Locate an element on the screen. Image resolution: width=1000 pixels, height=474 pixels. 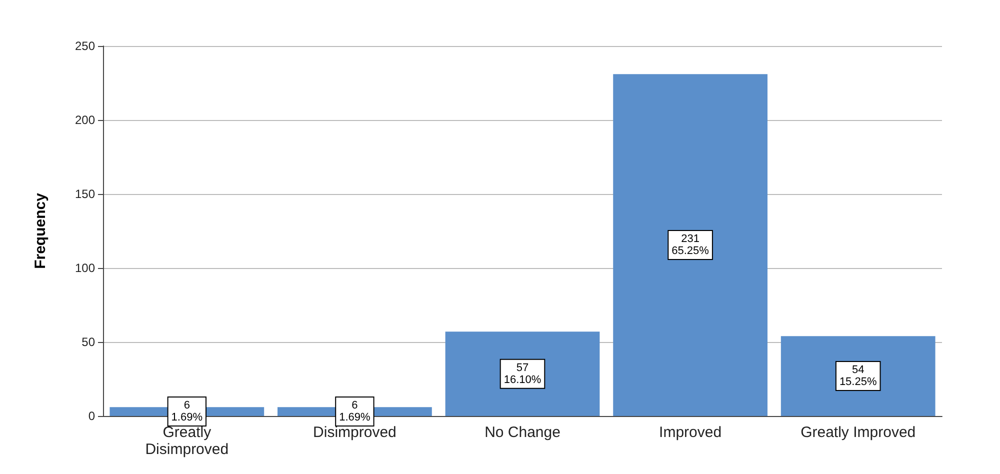
data-label: 54 15.25% is located at coordinates (858, 376).